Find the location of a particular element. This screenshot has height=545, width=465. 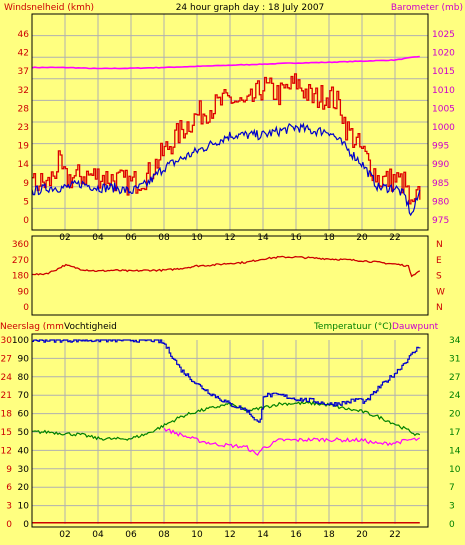

rain-tick-label: 30 is located at coordinates (7, 341).